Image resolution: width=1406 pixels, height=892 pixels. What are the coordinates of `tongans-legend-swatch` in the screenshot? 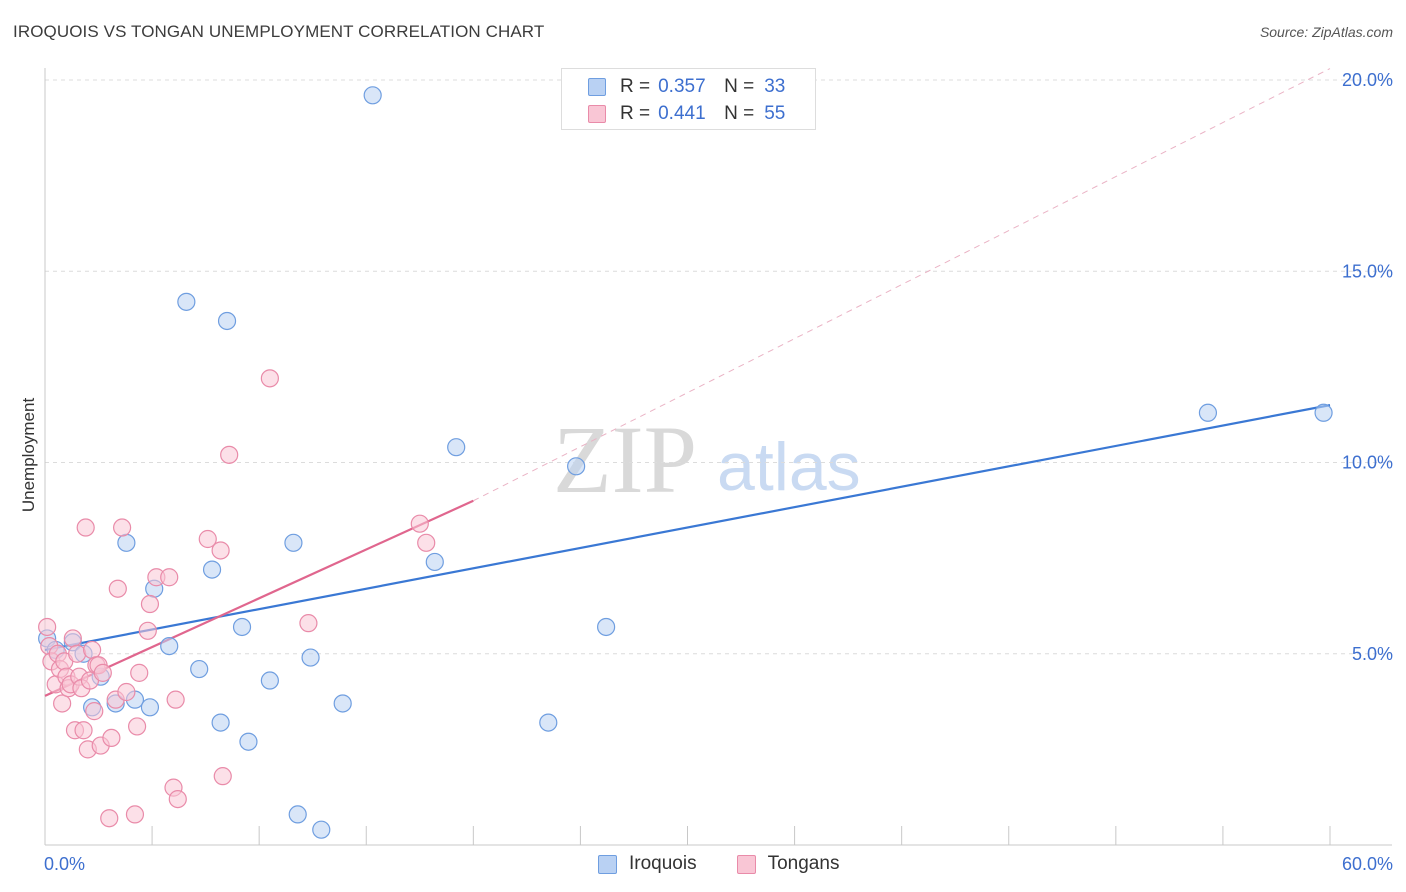 It's located at (746, 864).